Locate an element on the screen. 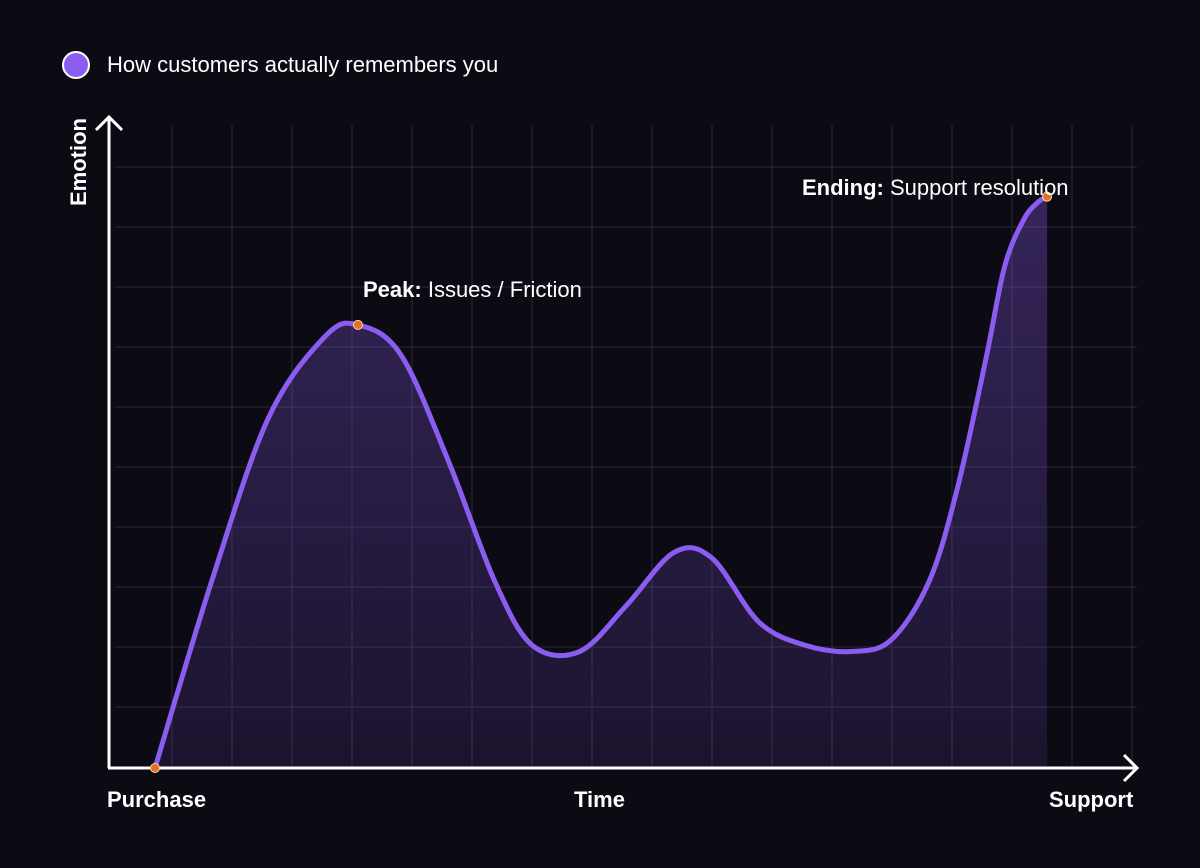  annotation-ending-text: Support resolution is located at coordinates (976, 187).